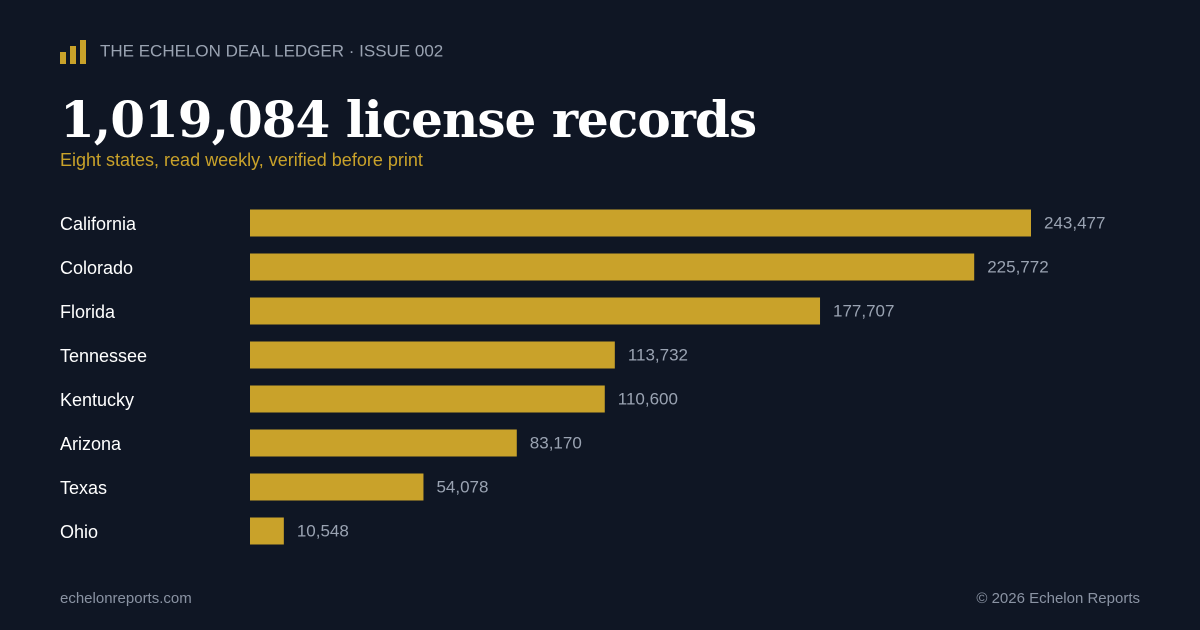 The image size is (1200, 630). Describe the element at coordinates (408, 119) in the screenshot. I see `chart-title: 1,019,084 license records` at that location.